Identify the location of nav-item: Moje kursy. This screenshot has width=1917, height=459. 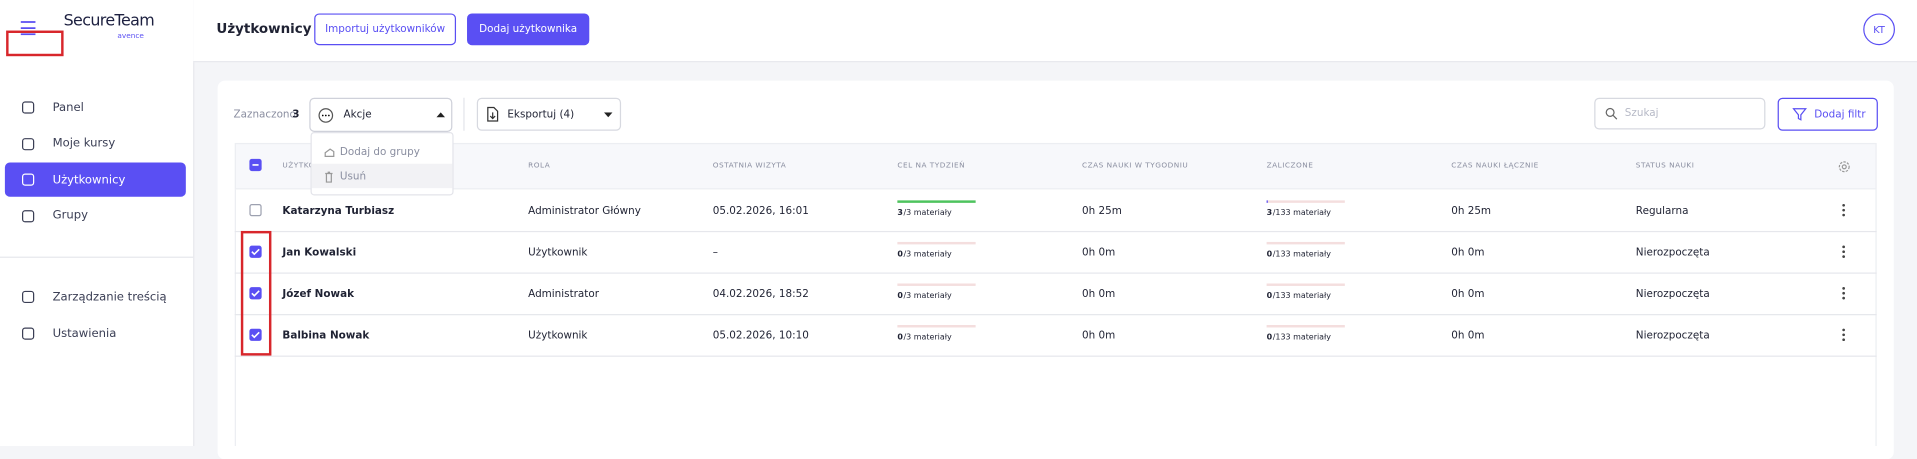
(95, 143).